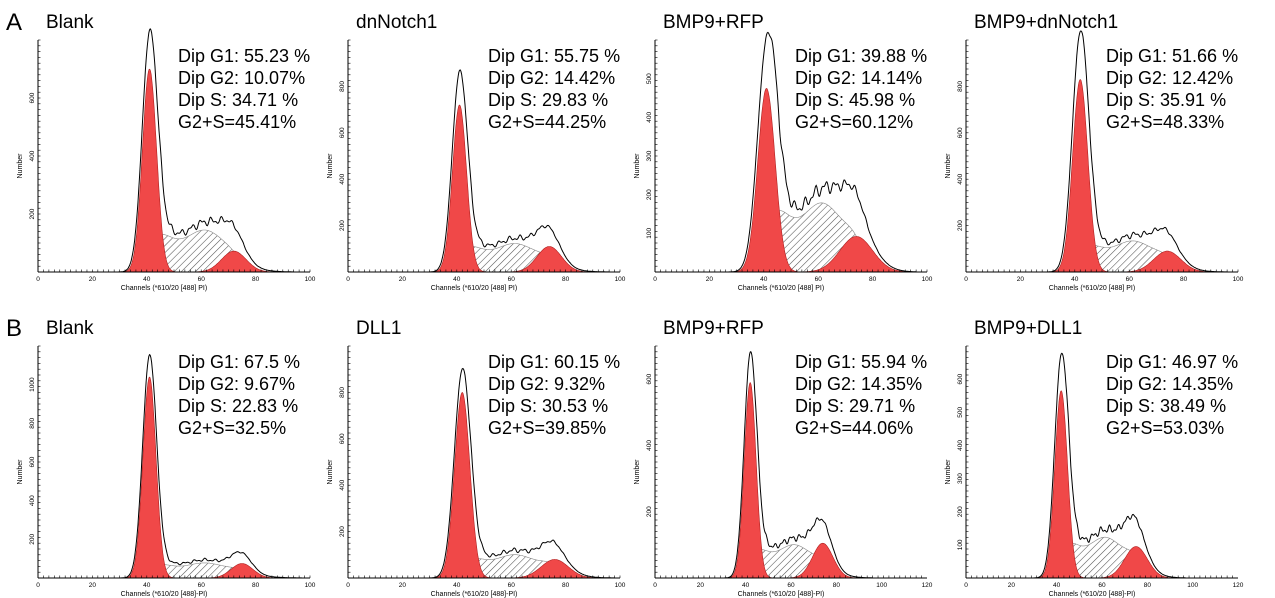  I want to click on stat-line: Dip G2: 14.14%, so click(858, 78).